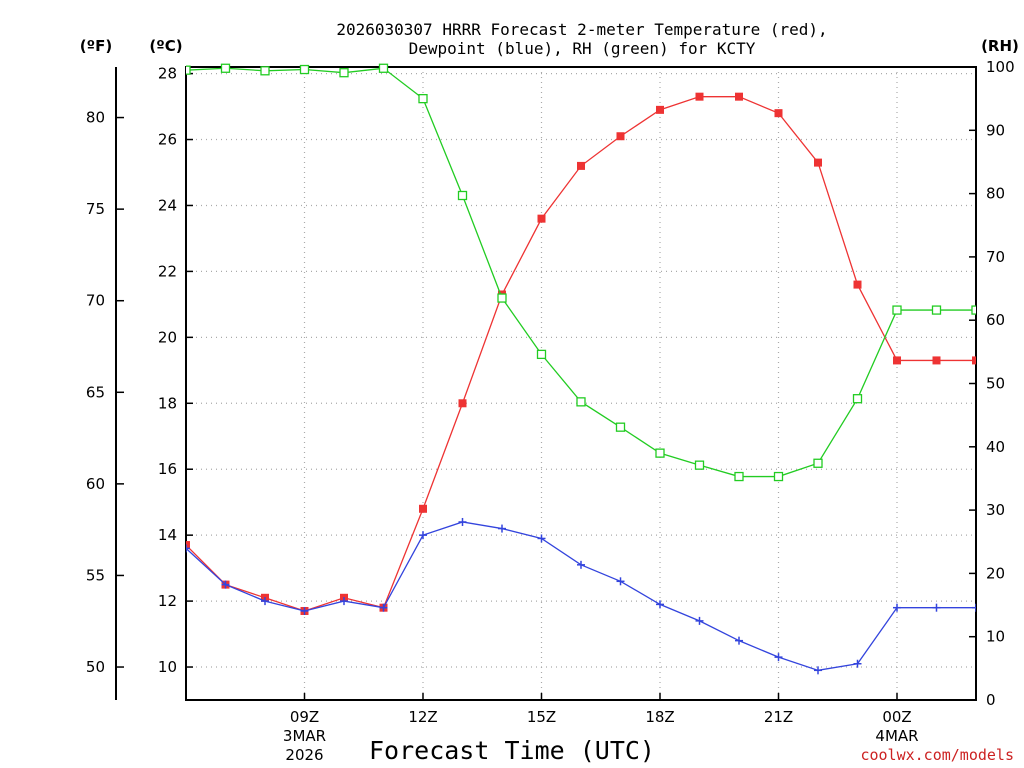 The height and width of the screenshot is (768, 1024). What do you see at coordinates (512, 750) in the screenshot?
I see `x-axis-title: Forecast Time (UTC)` at bounding box center [512, 750].